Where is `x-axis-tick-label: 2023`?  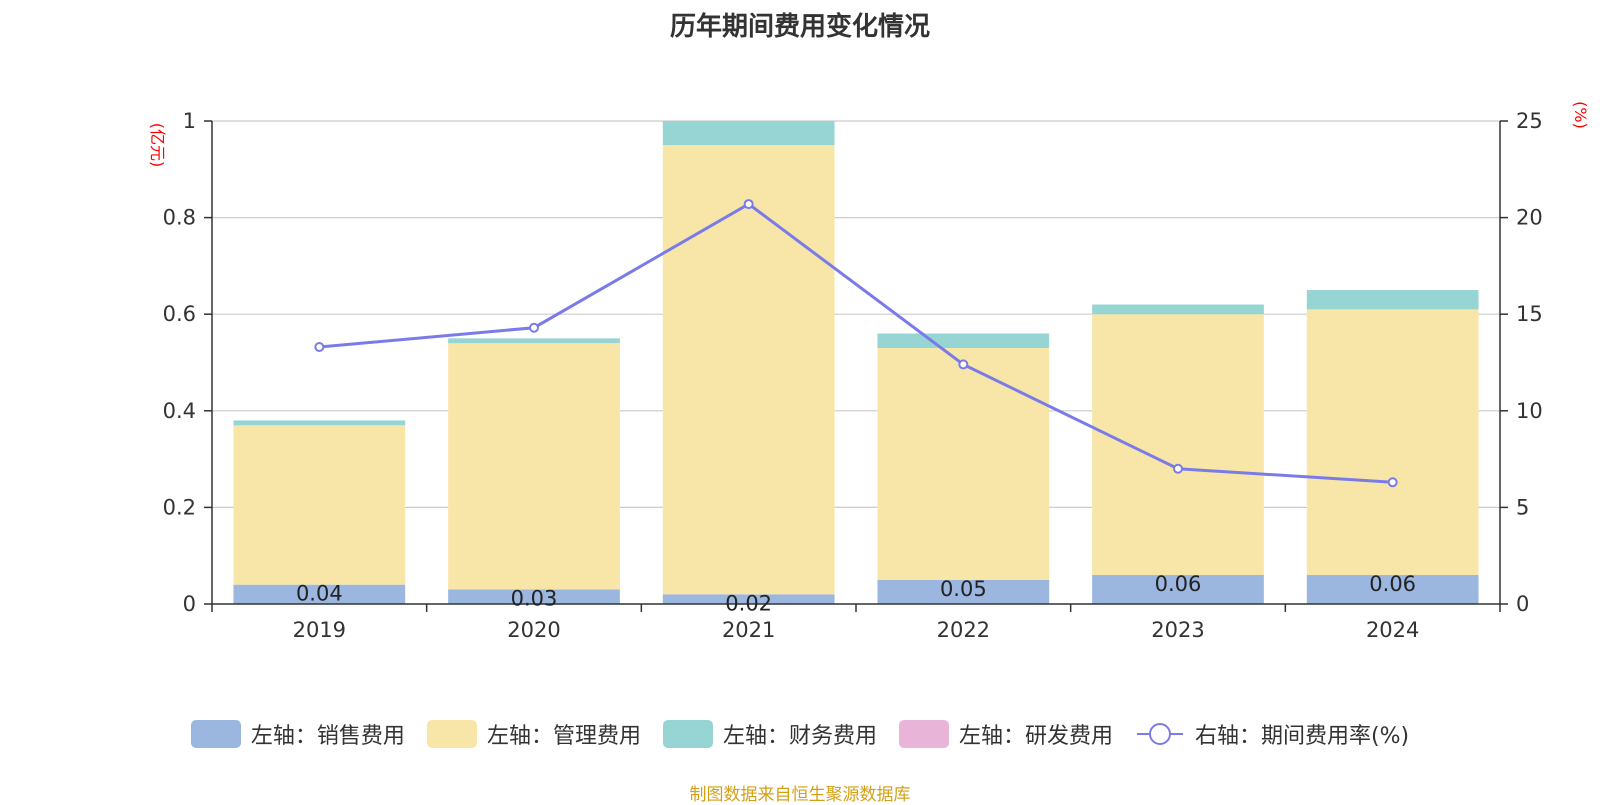 x-axis-tick-label: 2023 is located at coordinates (1177, 630).